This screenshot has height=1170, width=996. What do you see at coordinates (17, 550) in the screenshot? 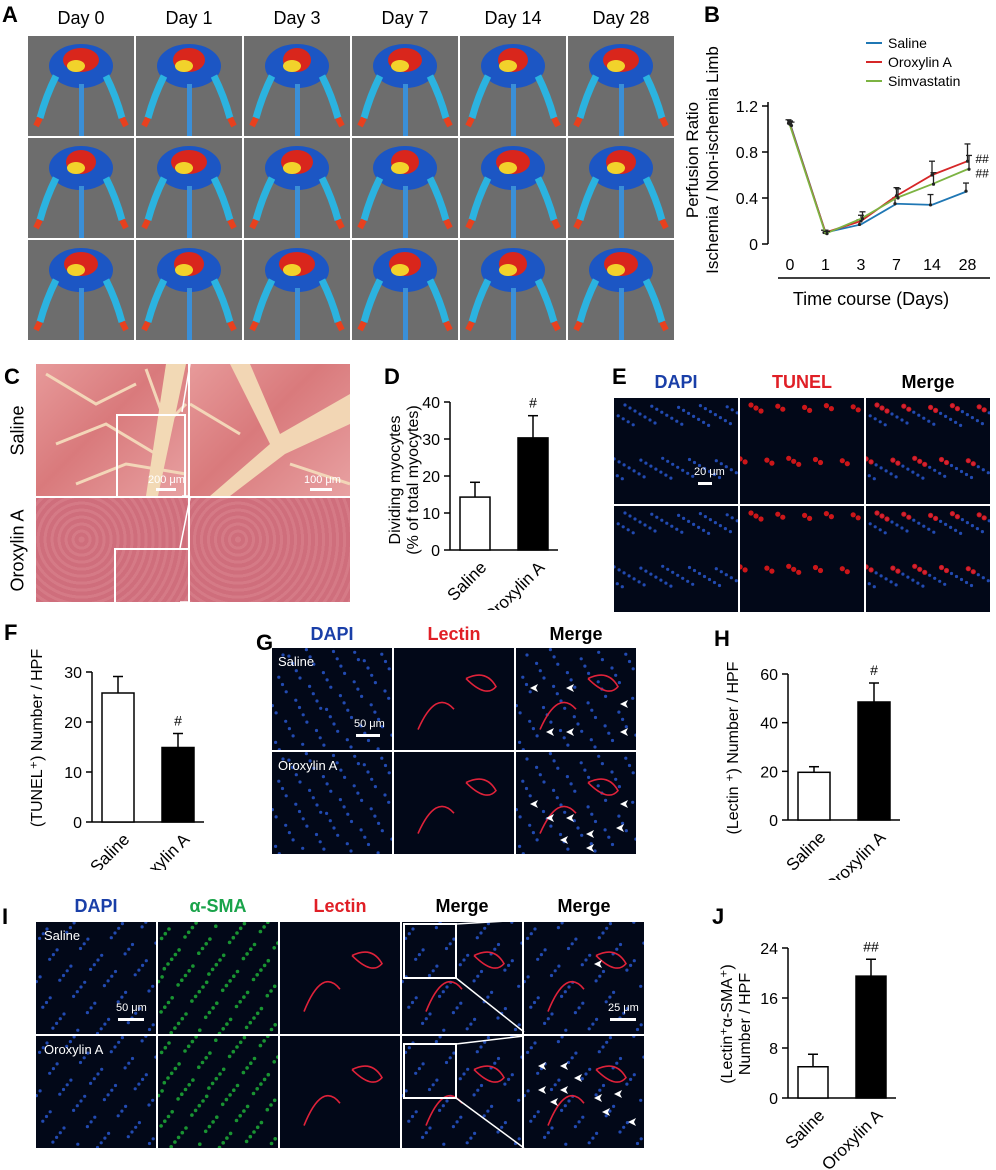
I see `panel-c-row-oroxylin: Oroxylin A` at bounding box center [17, 550].